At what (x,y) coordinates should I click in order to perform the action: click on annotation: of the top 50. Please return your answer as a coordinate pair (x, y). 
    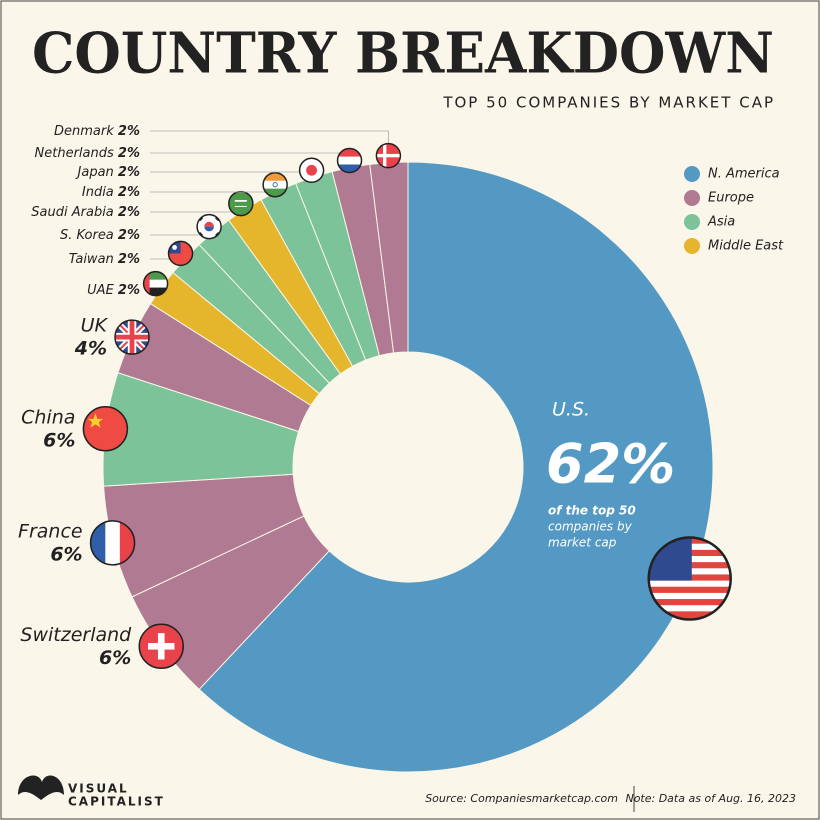
    Looking at the image, I should click on (592, 511).